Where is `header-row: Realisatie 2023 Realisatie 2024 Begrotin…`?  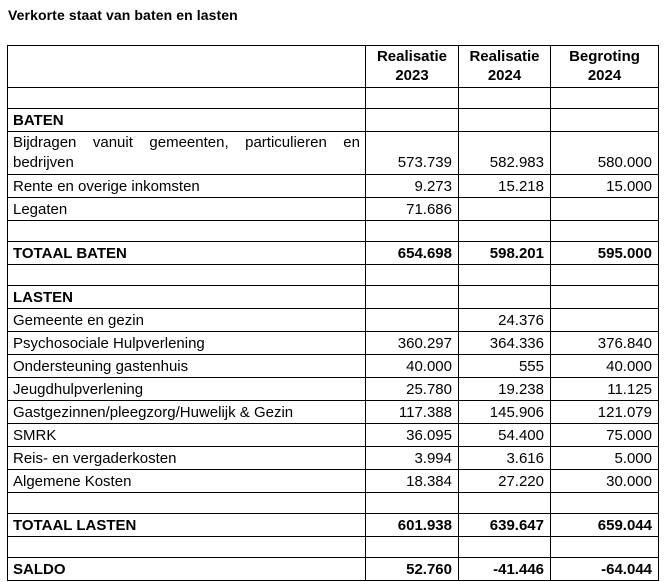
header-row: Realisatie 2023 Realisatie 2024 Begrotin… is located at coordinates (333, 66).